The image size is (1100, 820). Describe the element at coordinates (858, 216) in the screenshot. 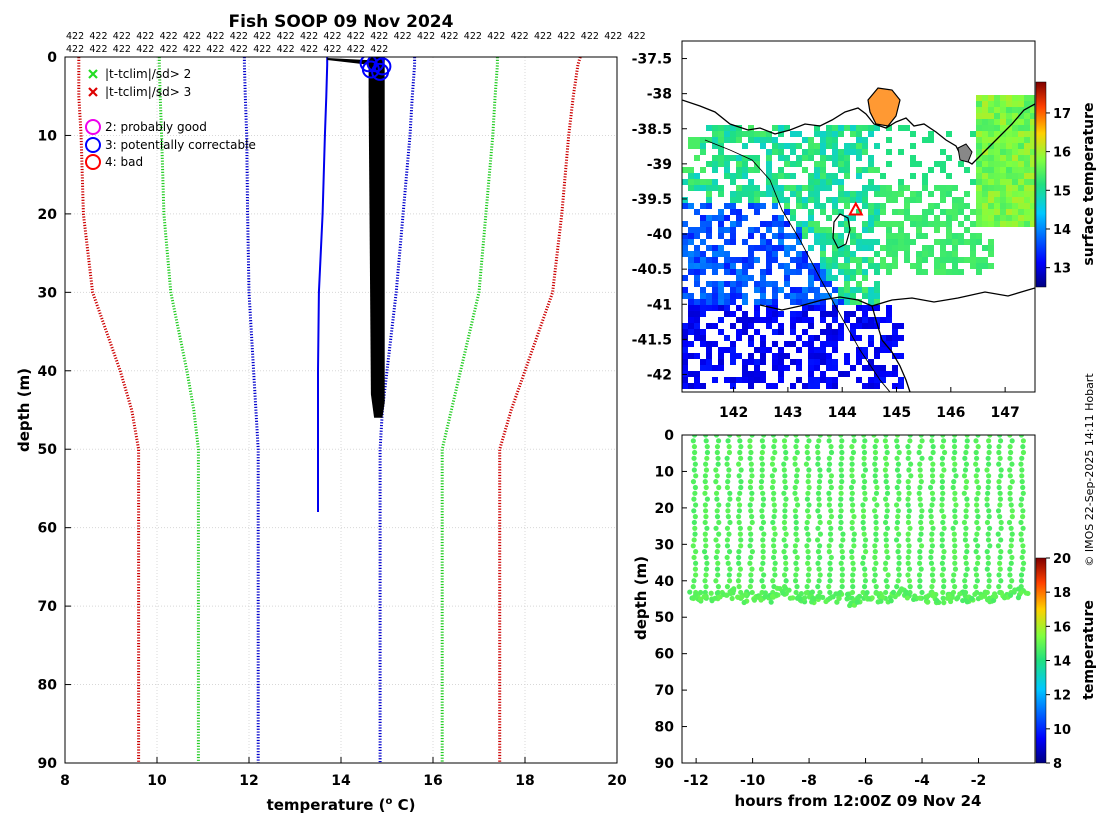

I see `map-axes-frame` at that location.